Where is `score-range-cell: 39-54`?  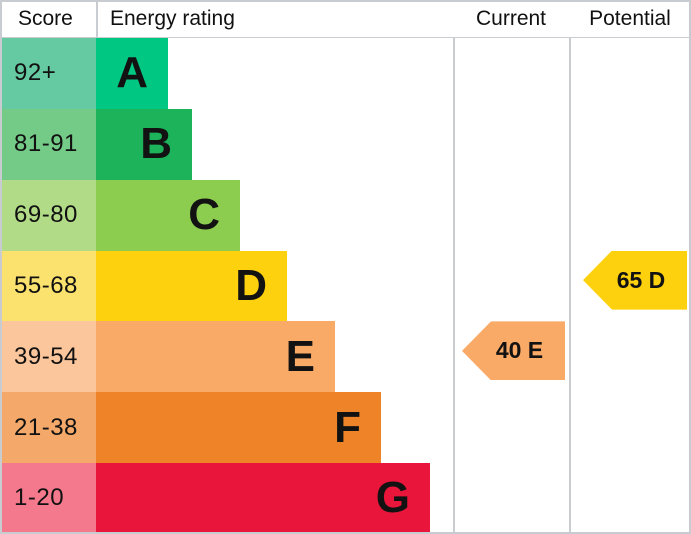 score-range-cell: 39-54 is located at coordinates (48, 357).